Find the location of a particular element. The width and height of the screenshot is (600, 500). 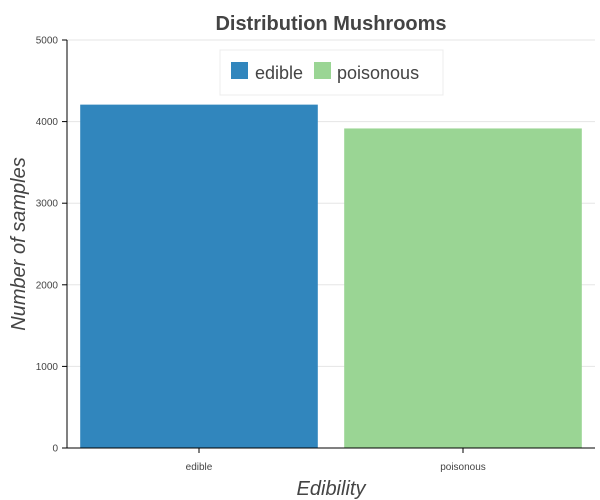

legend-swatch-poisonous is located at coordinates (322, 70).